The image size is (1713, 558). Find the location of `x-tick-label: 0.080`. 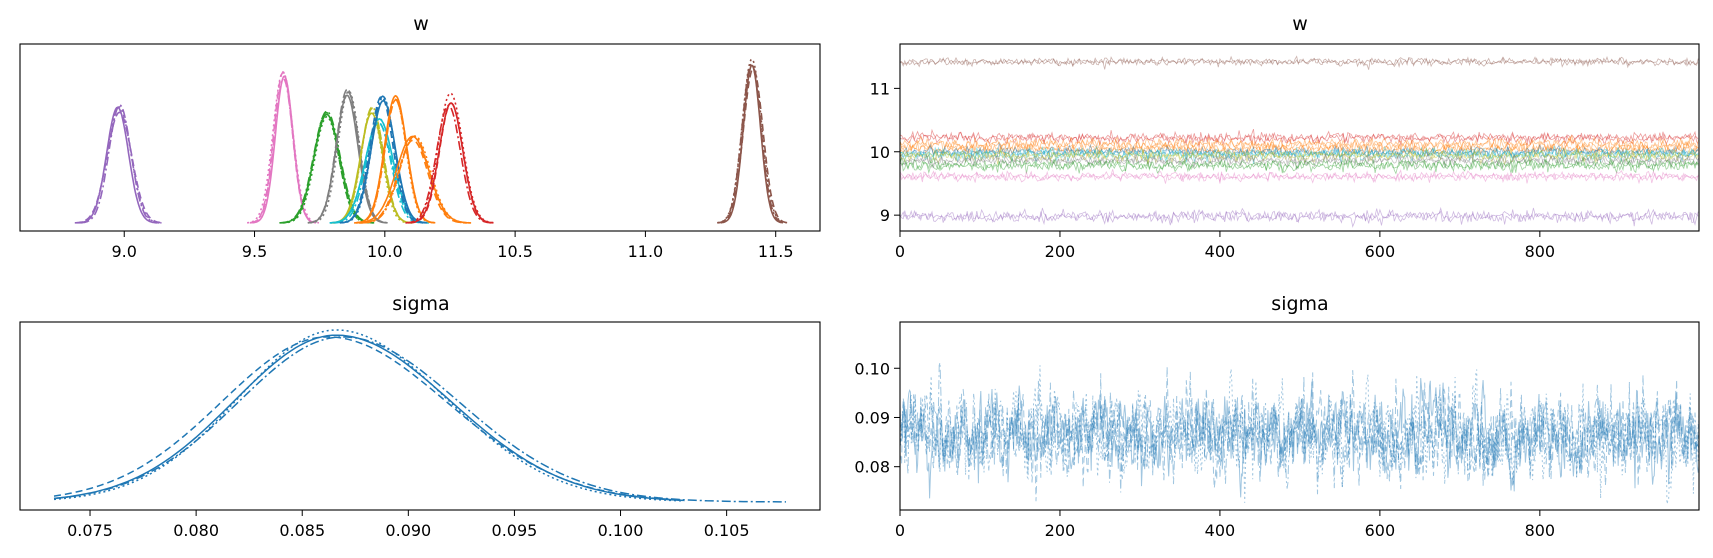

x-tick-label: 0.080 is located at coordinates (196, 530).